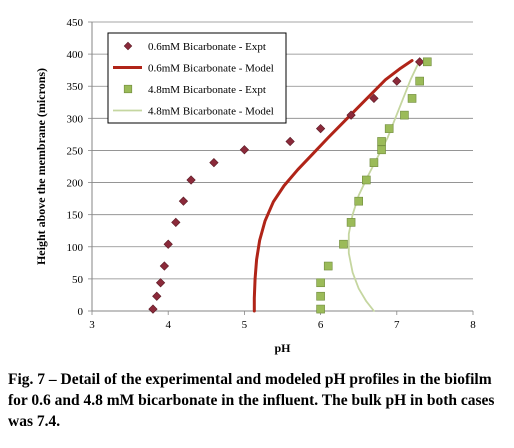 The height and width of the screenshot is (448, 514). What do you see at coordinates (128, 89) in the screenshot?
I see `legend-key-square` at bounding box center [128, 89].